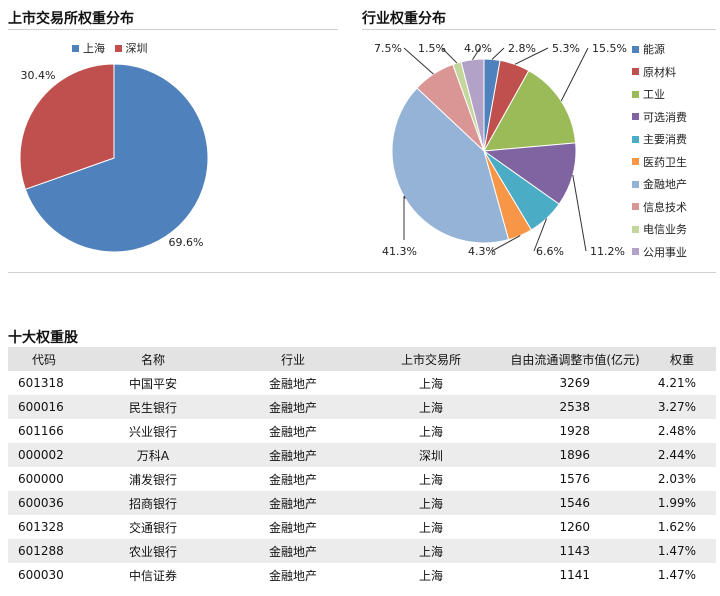 The height and width of the screenshot is (596, 720). What do you see at coordinates (153, 503) in the screenshot?
I see `cell-name: 招商银行` at bounding box center [153, 503].